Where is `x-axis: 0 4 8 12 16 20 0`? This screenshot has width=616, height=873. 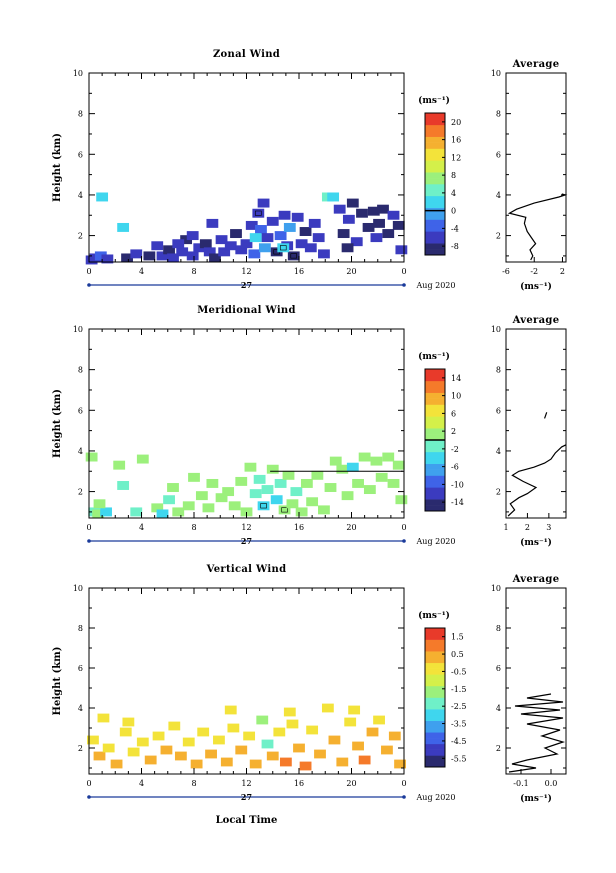
x-axis: 0 4 8 12 16 20 0 is located at coordinates (246, 430).